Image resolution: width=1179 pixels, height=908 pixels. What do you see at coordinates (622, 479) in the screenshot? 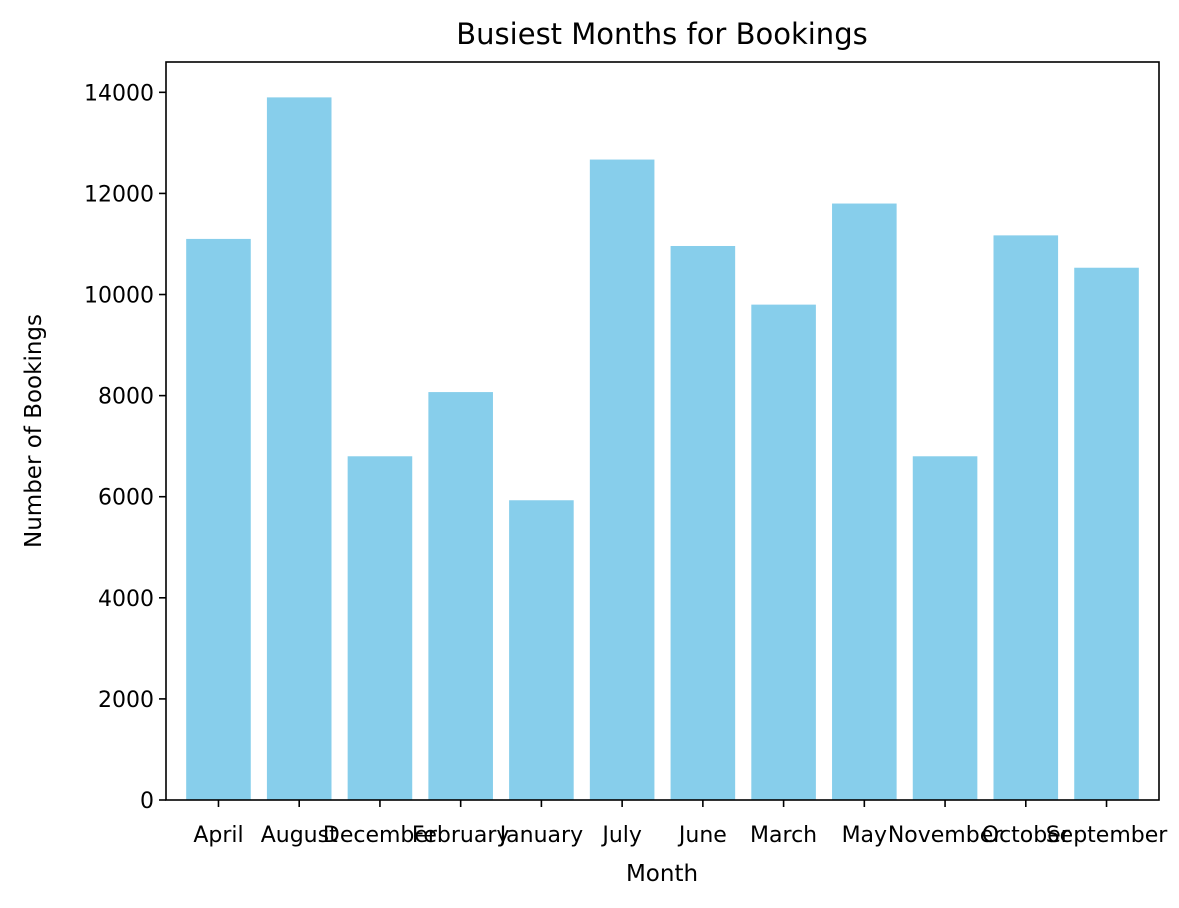
I see `bar-july` at bounding box center [622, 479].